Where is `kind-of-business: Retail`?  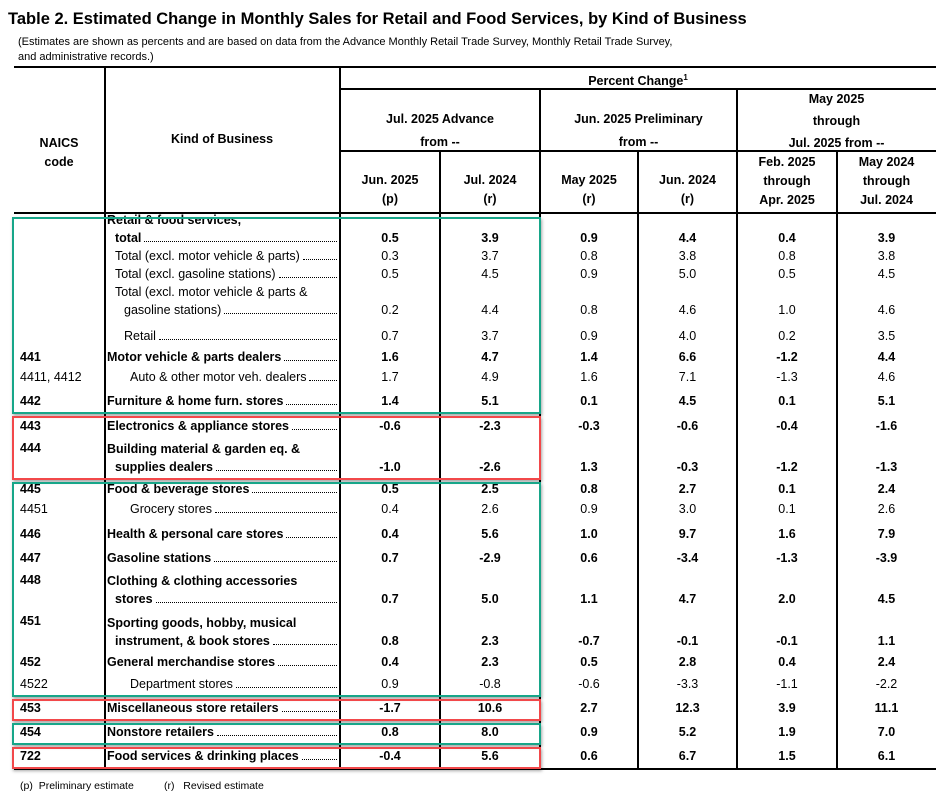
kind-of-business: Retail is located at coordinates (222, 336).